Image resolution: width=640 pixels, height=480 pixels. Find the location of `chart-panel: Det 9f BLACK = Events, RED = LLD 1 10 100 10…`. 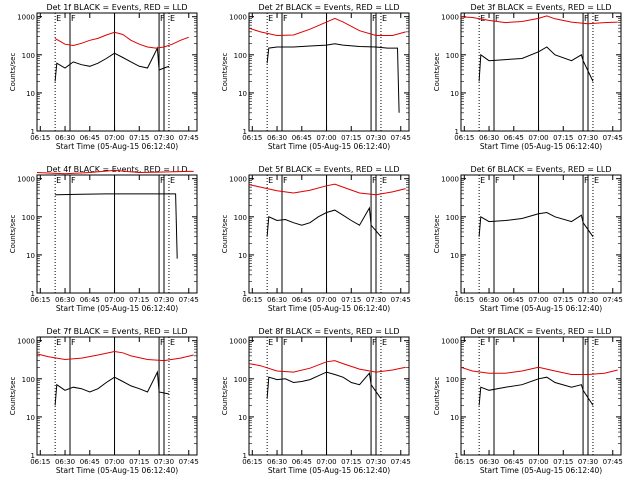

chart-panel: Det 9f BLACK = Events, RED = LLD 1 10 100 10… is located at coordinates (528, 401).